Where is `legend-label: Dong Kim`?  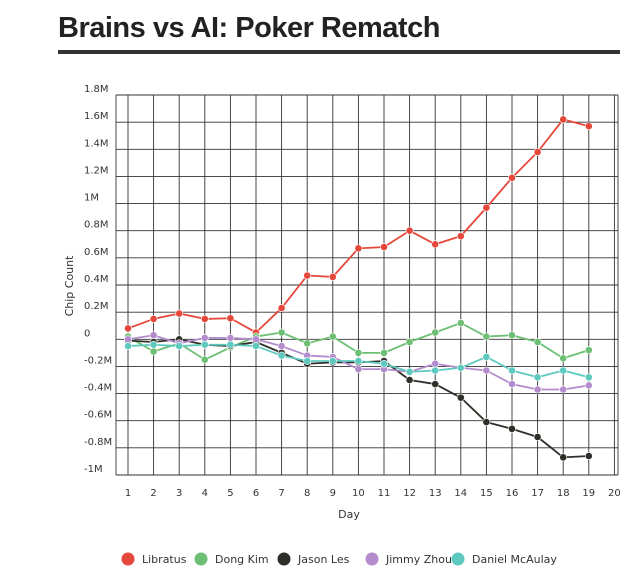 legend-label: Dong Kim is located at coordinates (242, 559).